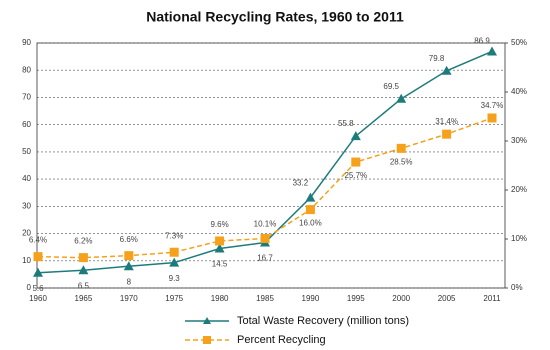  I want to click on y2-tick-label: 0%, so click(517, 287).